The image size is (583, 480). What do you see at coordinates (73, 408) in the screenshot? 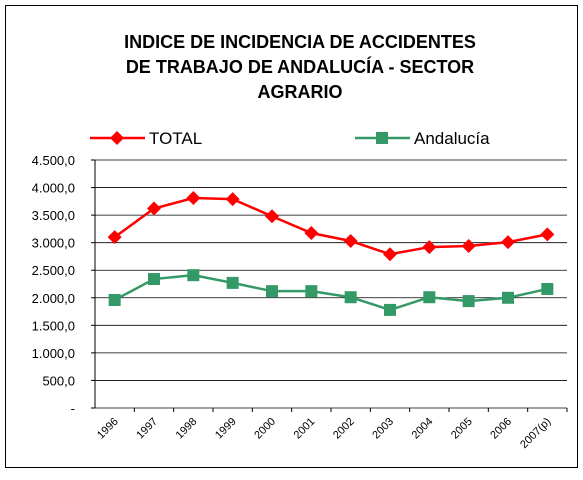
I see `y-tick-label: -` at bounding box center [73, 408].